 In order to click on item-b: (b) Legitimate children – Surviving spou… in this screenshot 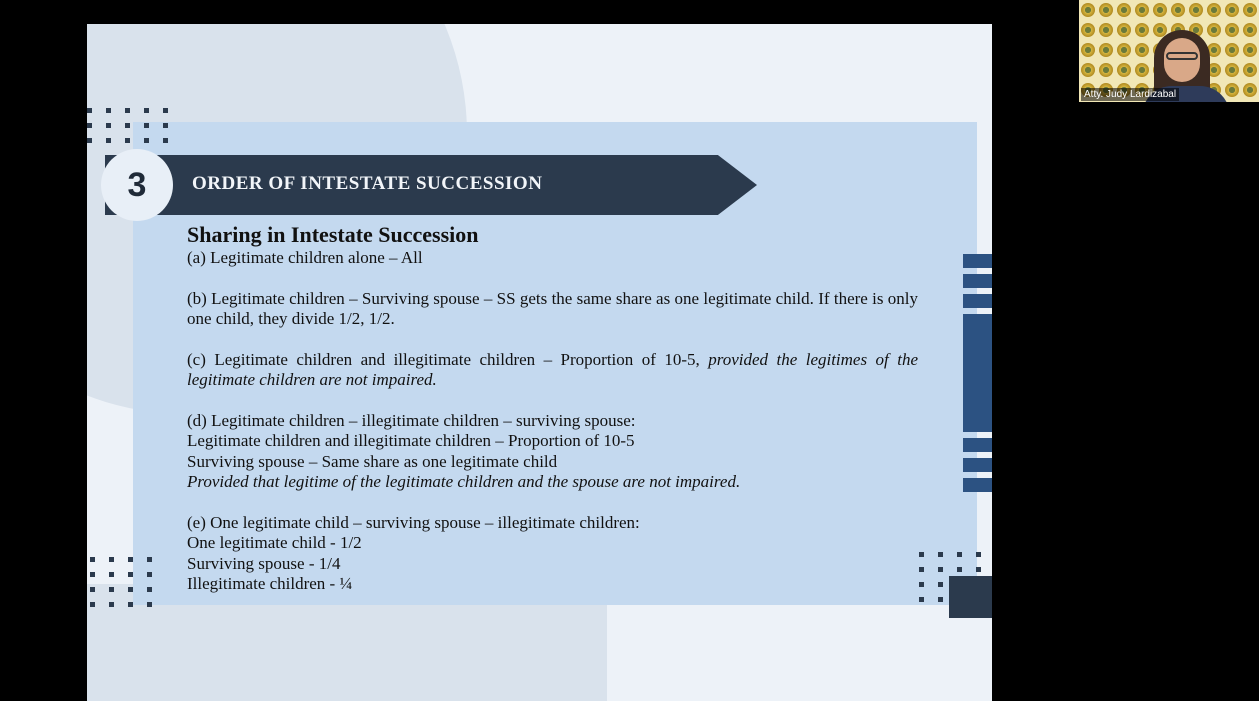, I will do `click(552, 308)`.